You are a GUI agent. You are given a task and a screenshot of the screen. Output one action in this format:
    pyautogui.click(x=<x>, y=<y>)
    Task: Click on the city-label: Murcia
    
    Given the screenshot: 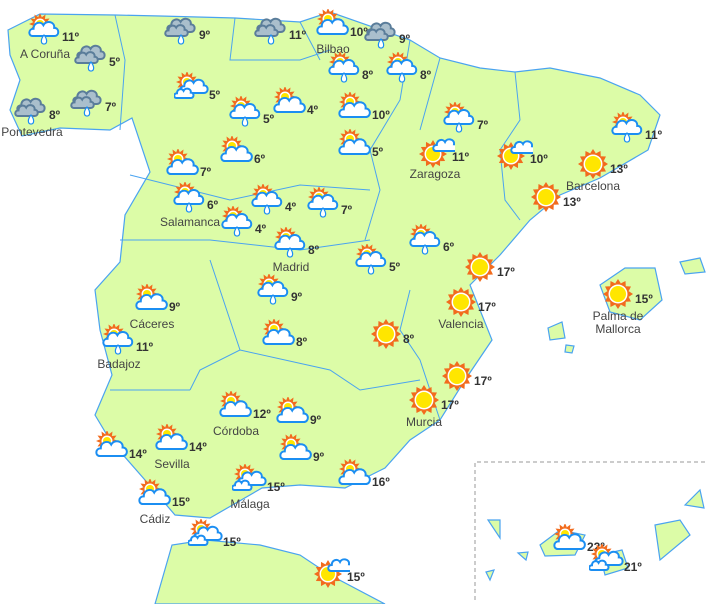 What is the action you would take?
    pyautogui.click(x=424, y=422)
    